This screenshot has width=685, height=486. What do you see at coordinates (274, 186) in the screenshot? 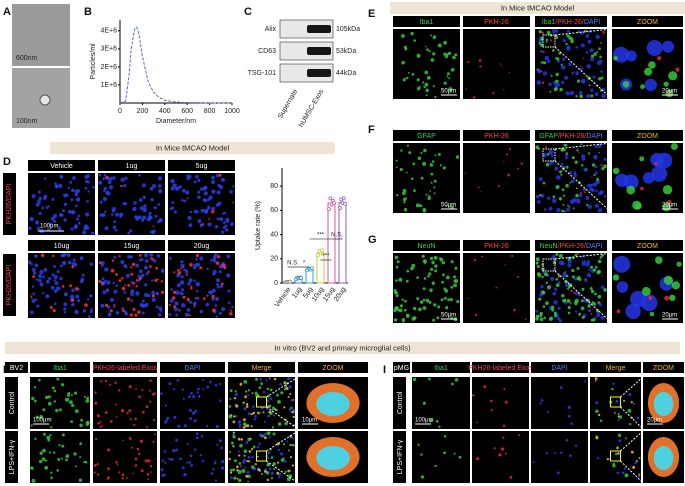
I see `y-tick-label: 80` at bounding box center [274, 186].